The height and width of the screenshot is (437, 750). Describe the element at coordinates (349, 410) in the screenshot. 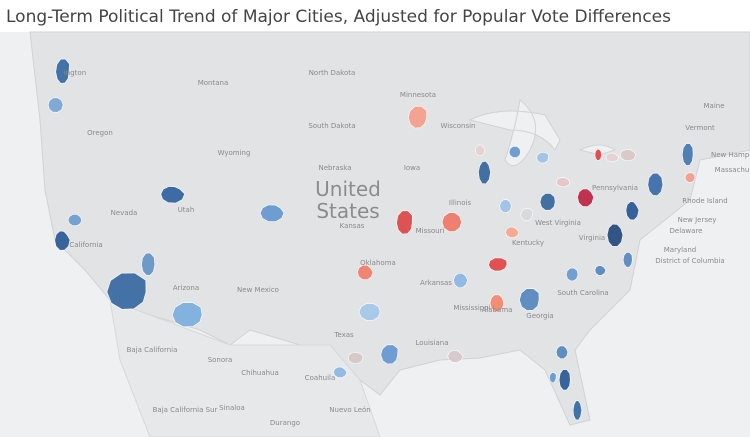

I see `place-label: Nuevo León` at that location.